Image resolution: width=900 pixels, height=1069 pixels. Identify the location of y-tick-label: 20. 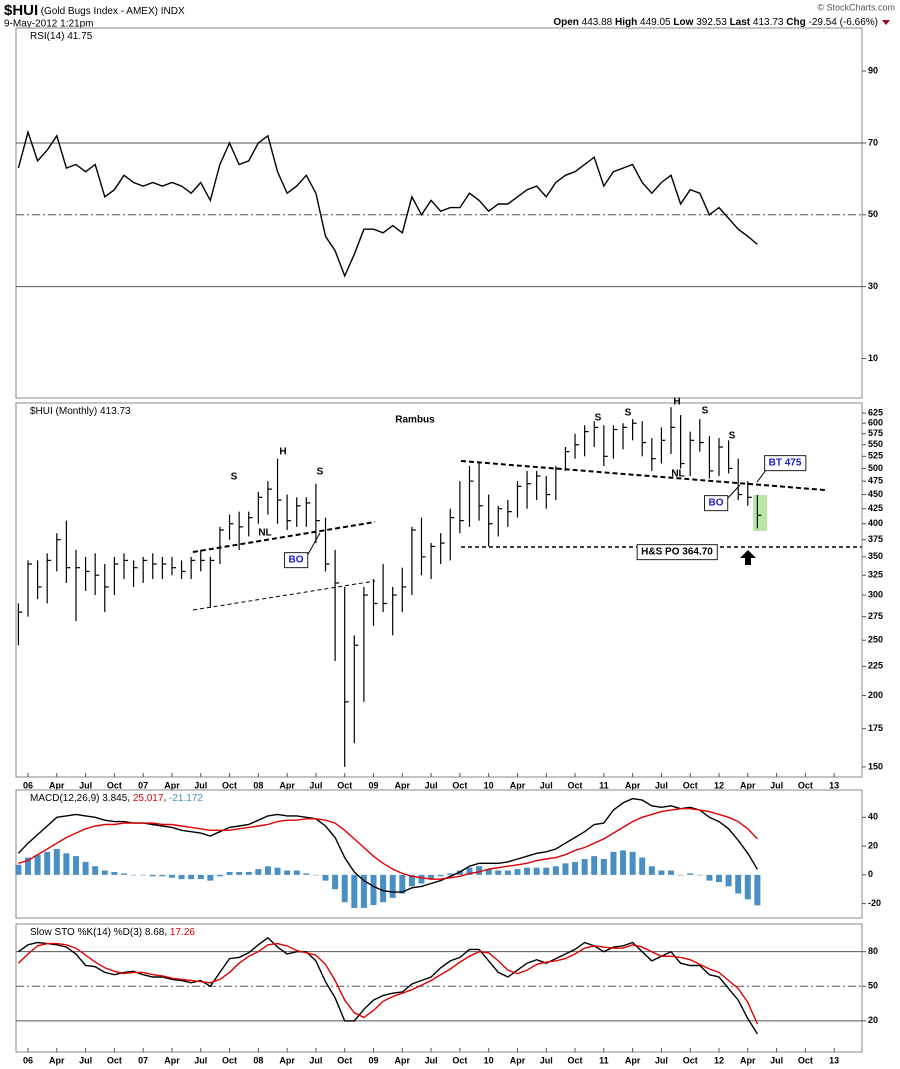
(873, 1020).